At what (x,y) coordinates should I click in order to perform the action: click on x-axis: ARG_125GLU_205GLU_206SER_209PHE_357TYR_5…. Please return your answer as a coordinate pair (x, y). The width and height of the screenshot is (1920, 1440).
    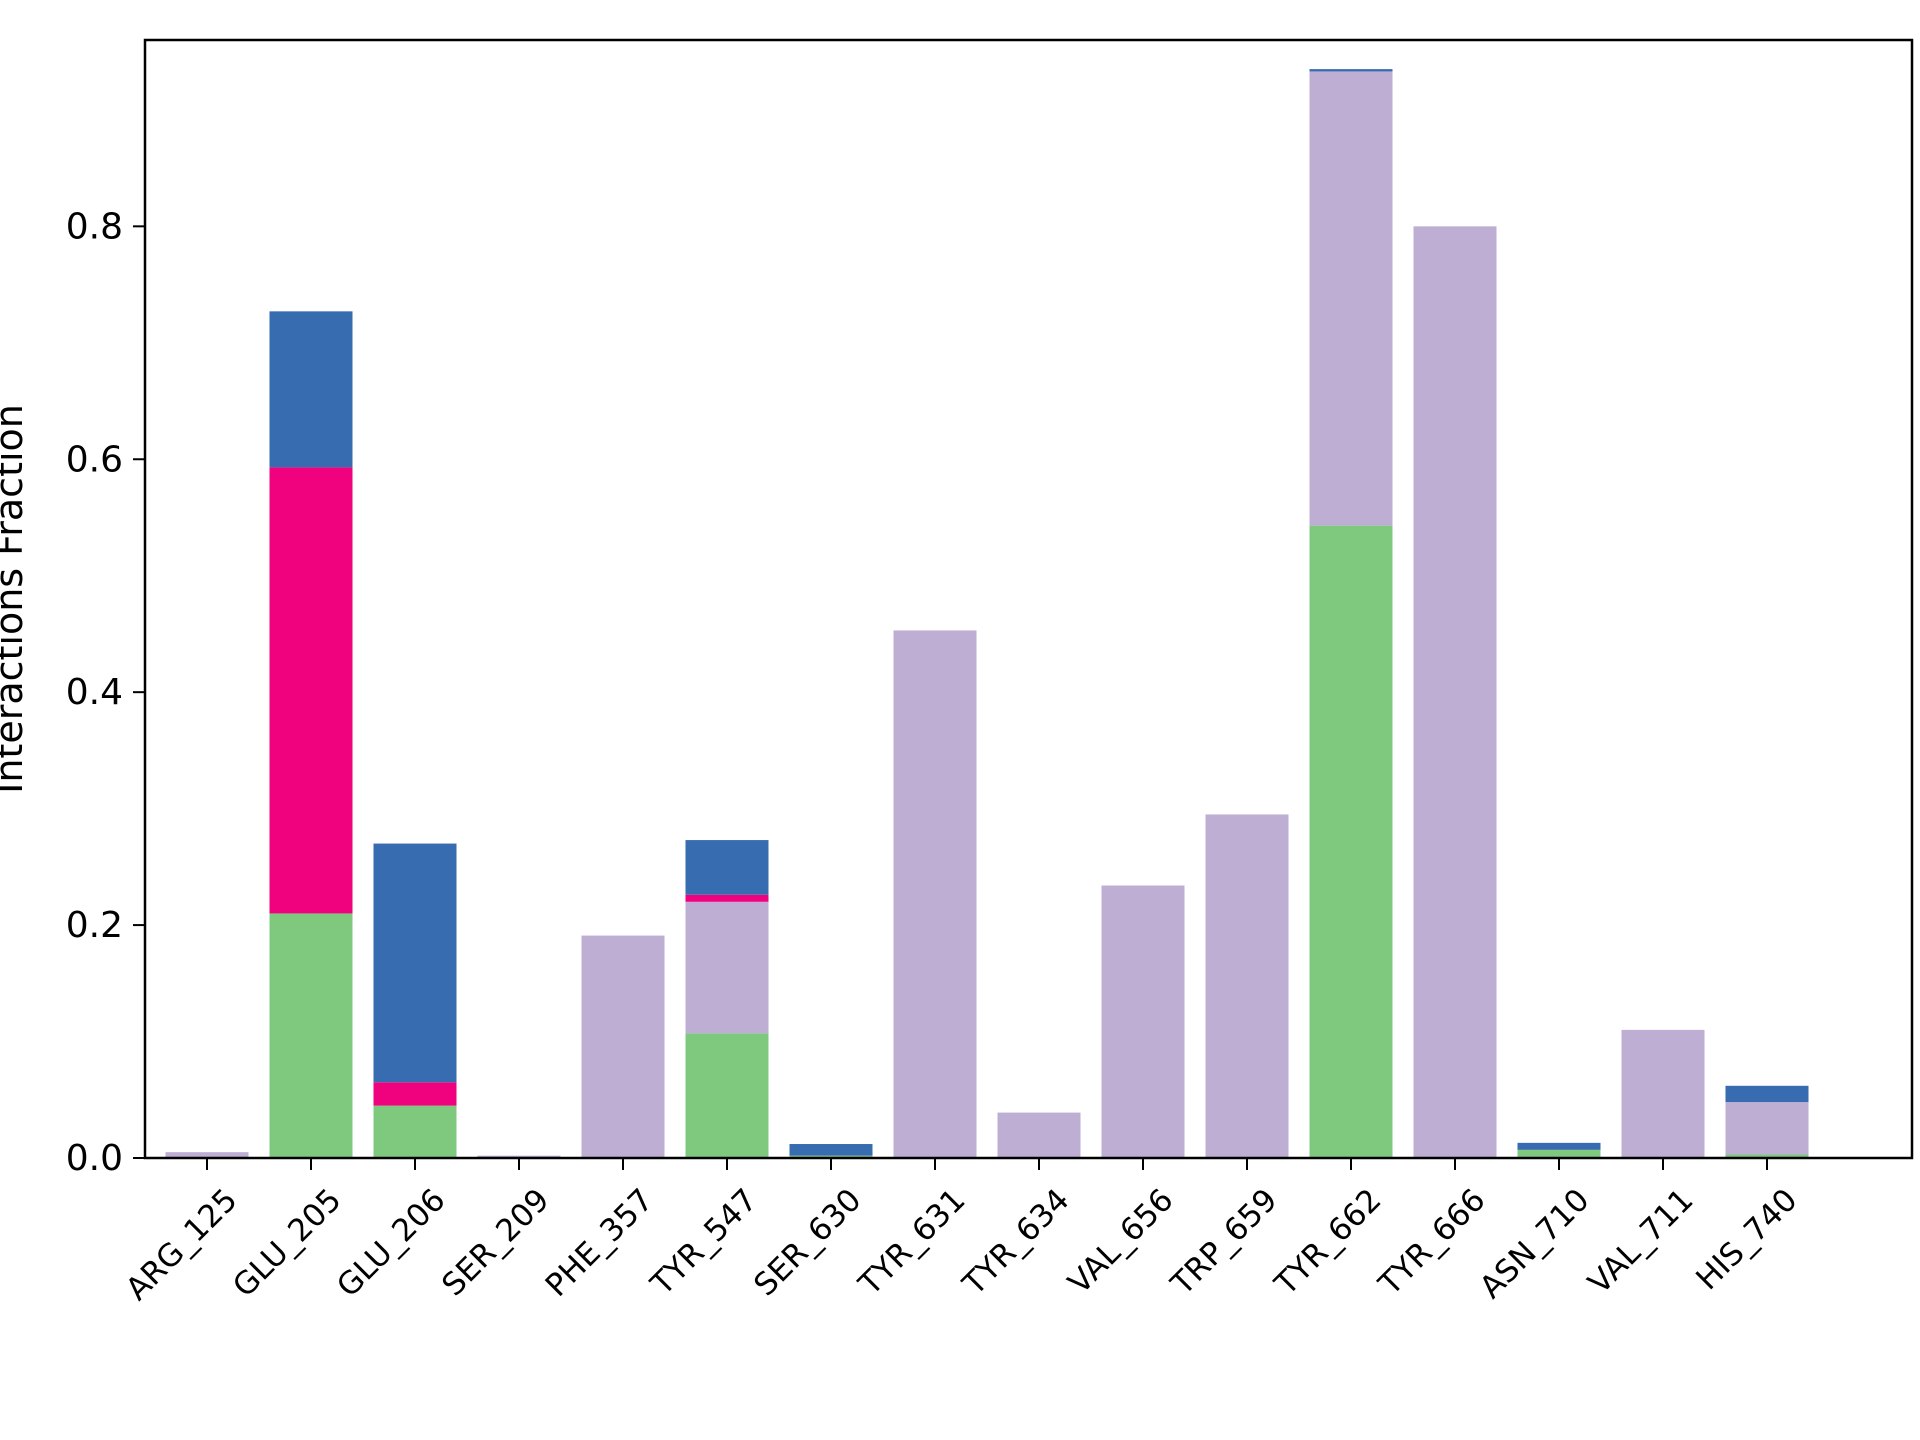
    Looking at the image, I should click on (962, 1233).